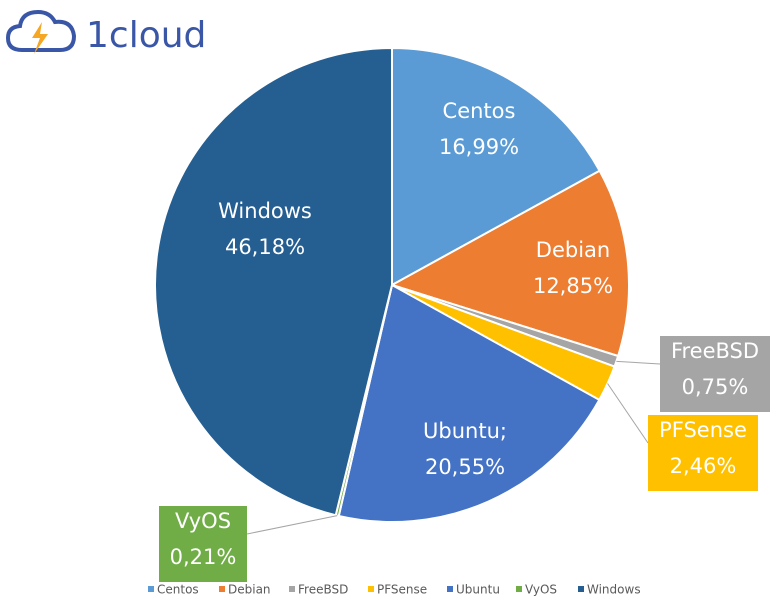 This screenshot has width=784, height=611. What do you see at coordinates (465, 467) in the screenshot?
I see `slice-value: 20,55%` at bounding box center [465, 467].